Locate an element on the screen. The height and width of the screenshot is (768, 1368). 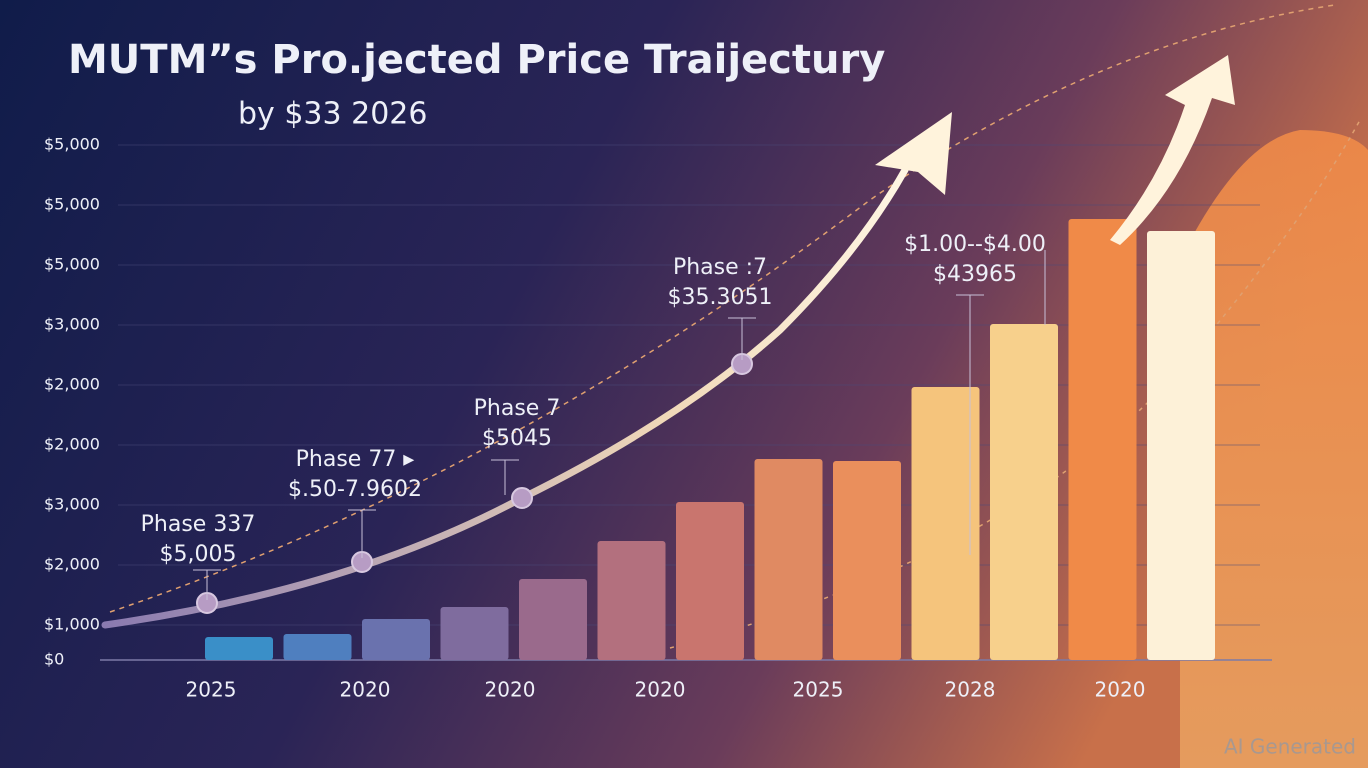
chart-title: MUTM”s Pro.jected Price Traijectury is located at coordinates (476, 60).